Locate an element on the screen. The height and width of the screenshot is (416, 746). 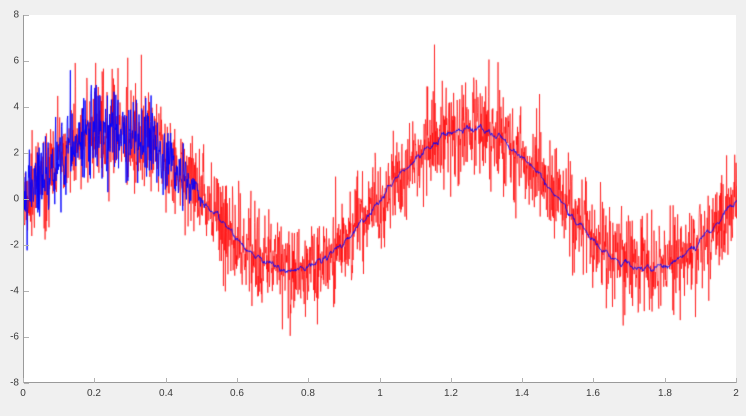
x-tick-label: 0.4 is located at coordinates (166, 393).